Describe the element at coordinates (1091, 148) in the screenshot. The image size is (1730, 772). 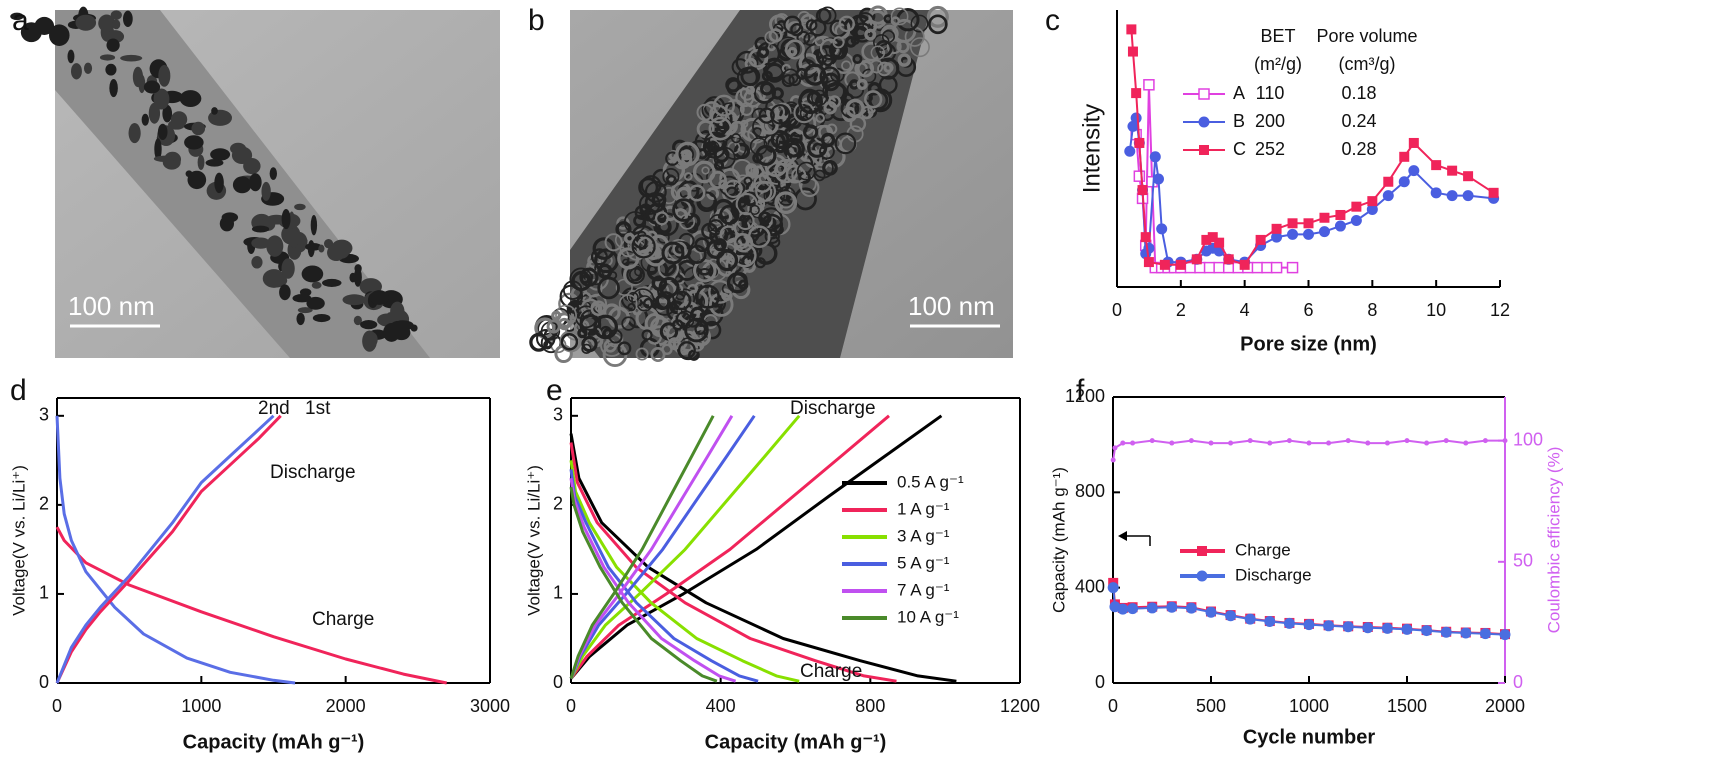
I see `y-axis-label: Intensity` at that location.